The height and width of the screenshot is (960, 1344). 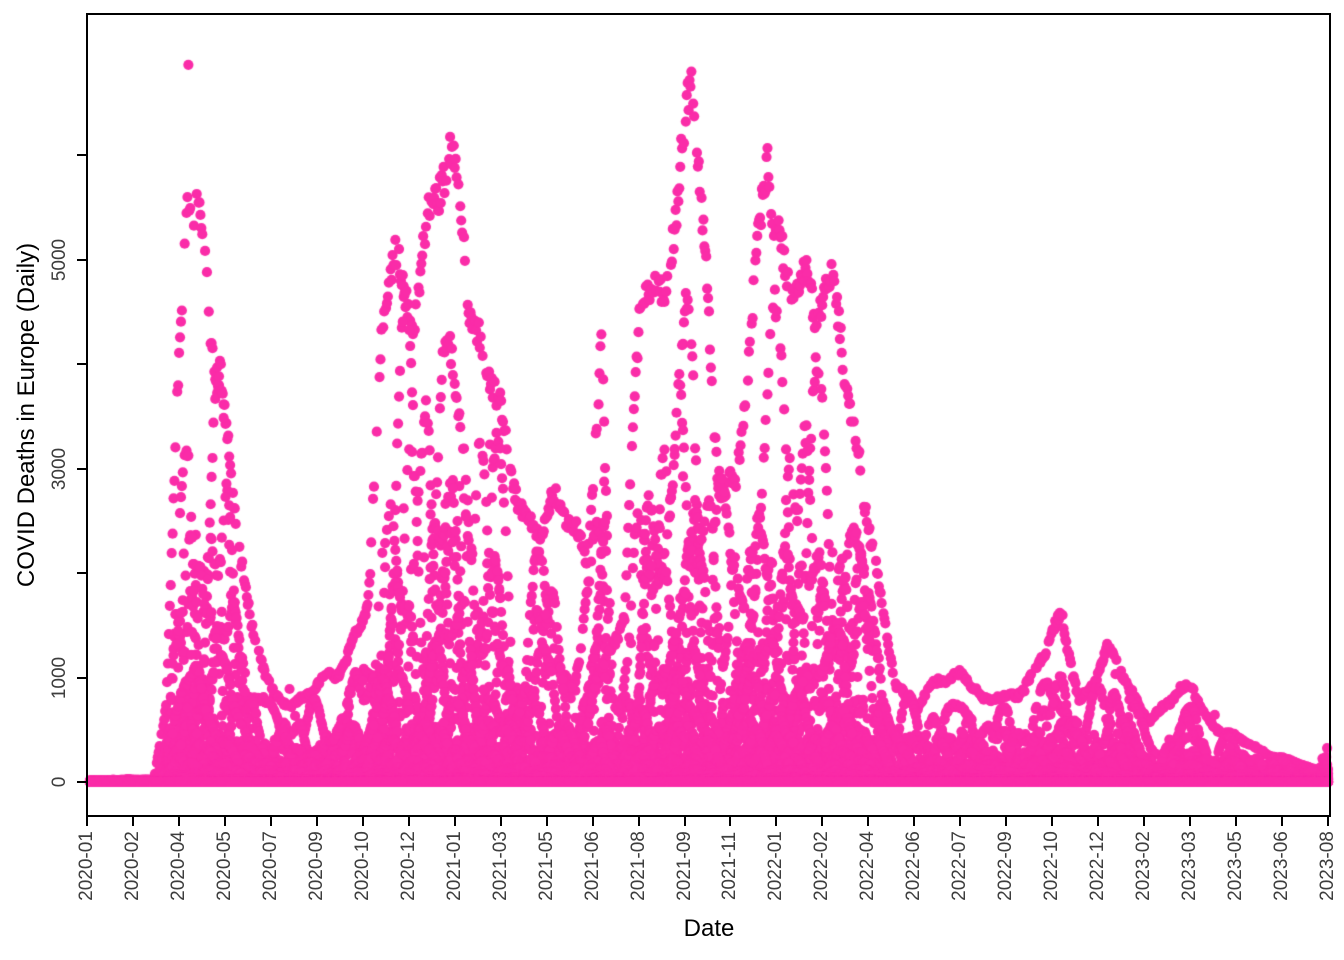 What do you see at coordinates (1098, 866) in the screenshot?
I see `x-tick-label: 2022-12` at bounding box center [1098, 866].